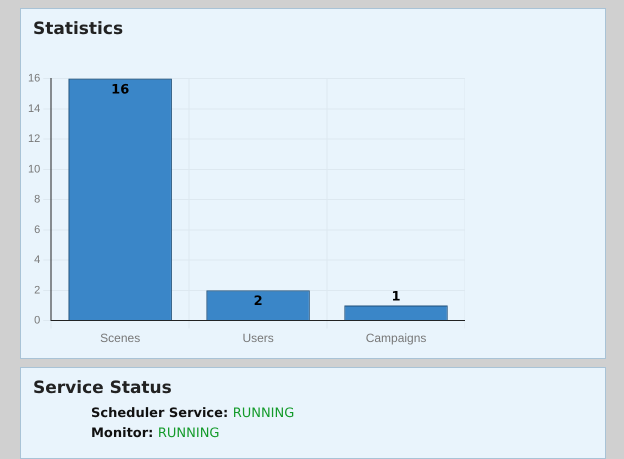 The width and height of the screenshot is (624, 459). I want to click on text: Service Status, so click(102, 388).